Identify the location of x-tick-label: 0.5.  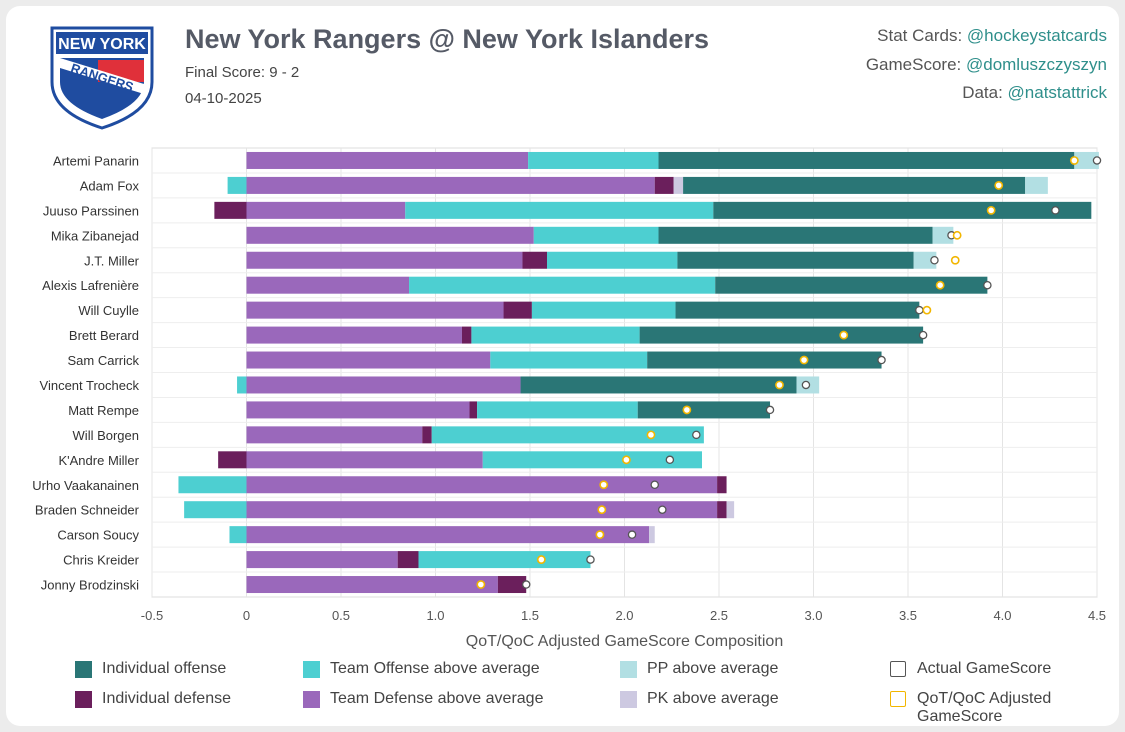
(341, 615).